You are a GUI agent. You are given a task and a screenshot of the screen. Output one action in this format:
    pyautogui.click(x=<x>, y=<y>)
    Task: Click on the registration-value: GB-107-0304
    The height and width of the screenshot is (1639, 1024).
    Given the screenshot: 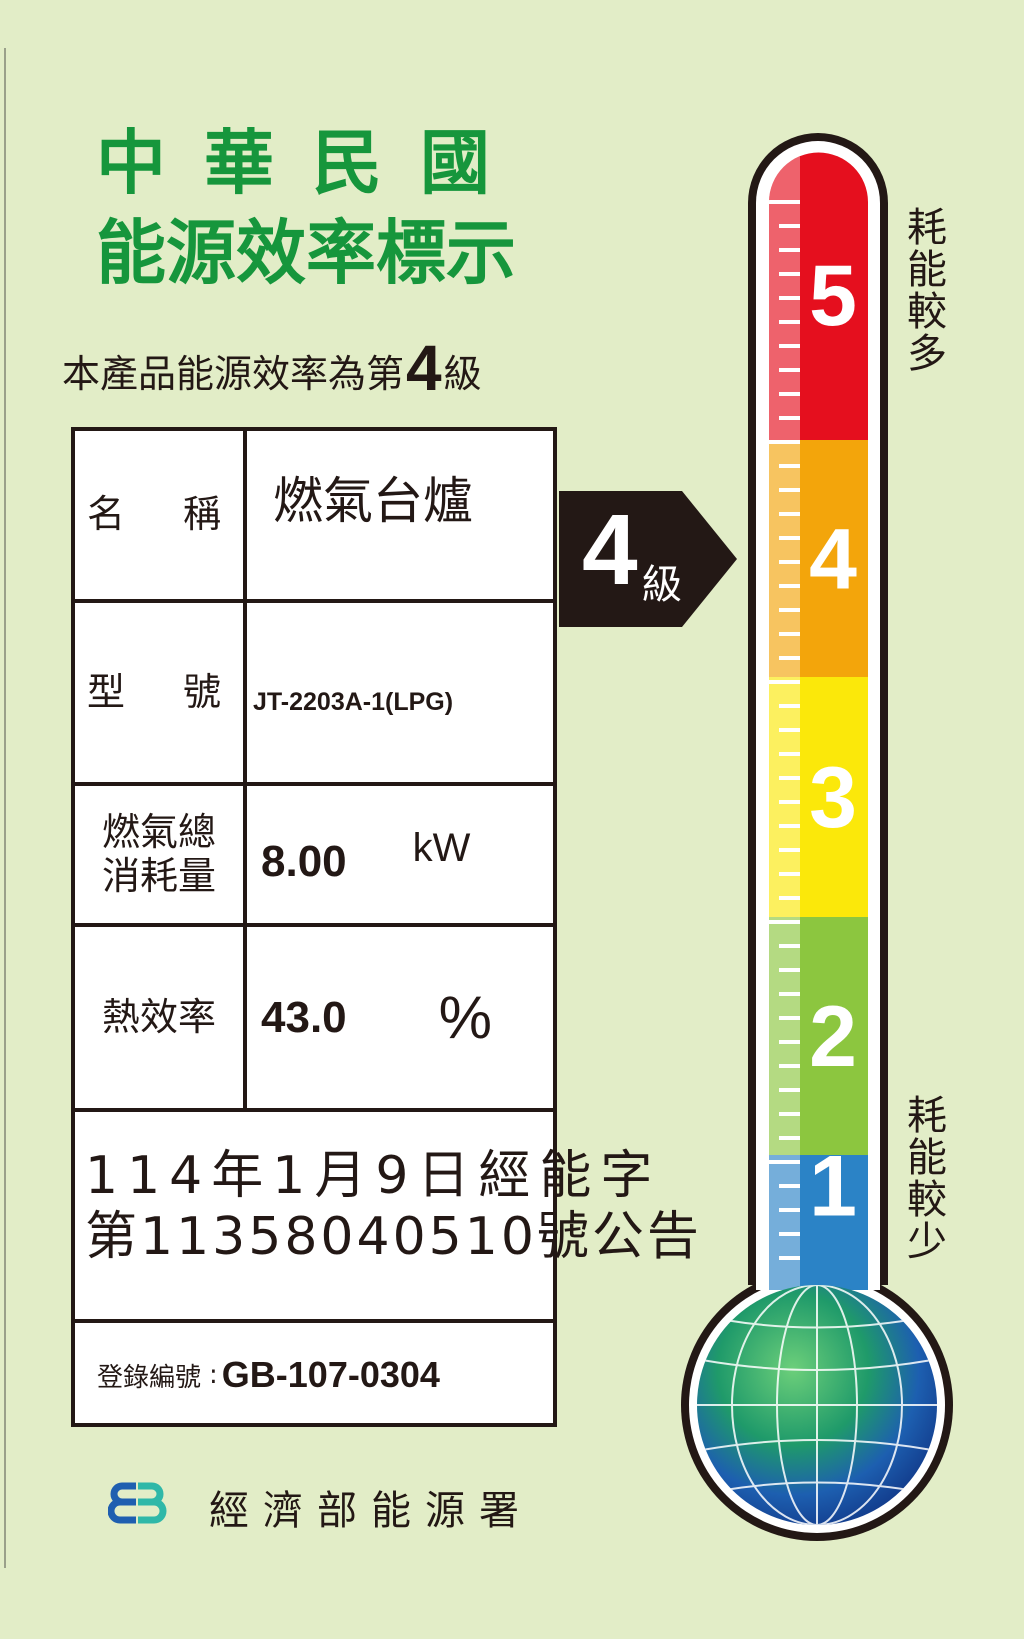 What is the action you would take?
    pyautogui.click(x=330, y=1374)
    